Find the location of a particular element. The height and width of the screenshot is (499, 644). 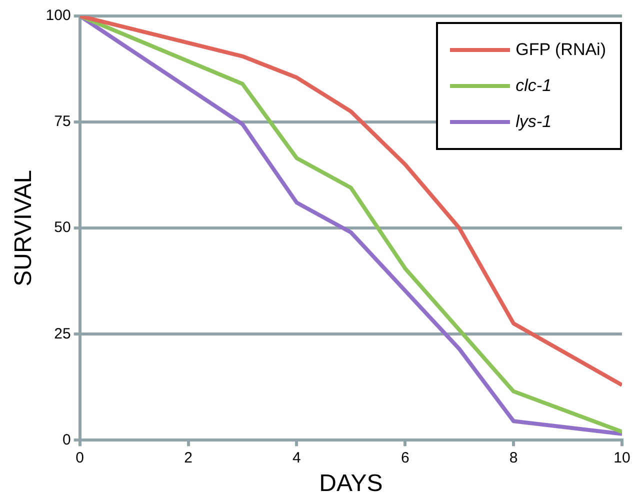

y-tick-label: 0 is located at coordinates (66, 439).